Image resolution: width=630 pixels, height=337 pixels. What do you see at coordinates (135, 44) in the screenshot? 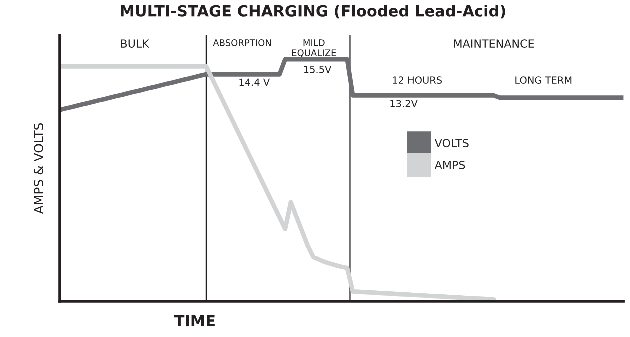
I see `text: BULK` at bounding box center [135, 44].